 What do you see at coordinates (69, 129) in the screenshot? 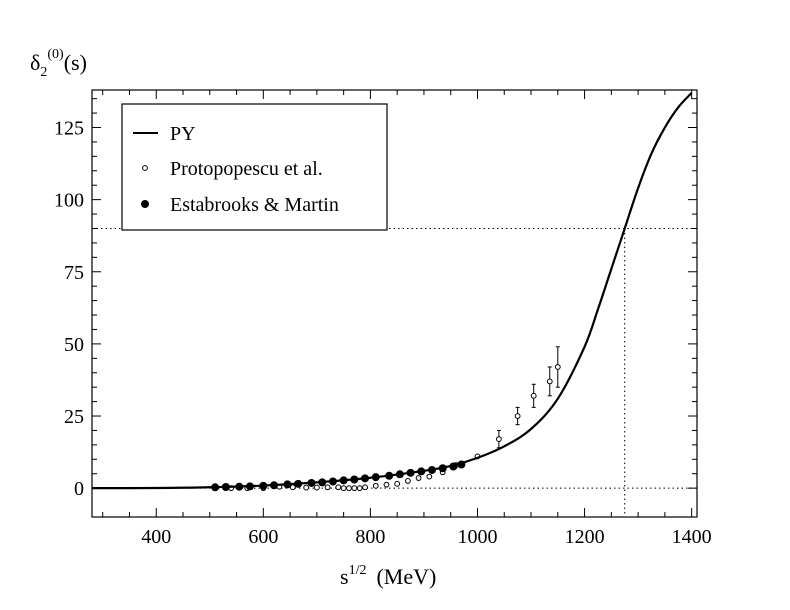
I see `y-tick-label: 125` at bounding box center [69, 129].